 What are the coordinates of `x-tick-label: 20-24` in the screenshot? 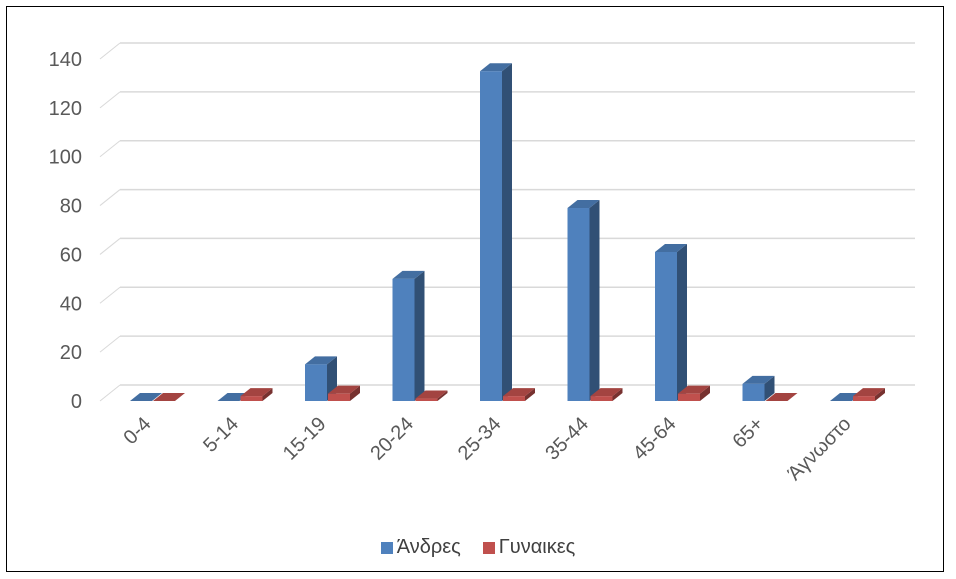 It's located at (392, 439).